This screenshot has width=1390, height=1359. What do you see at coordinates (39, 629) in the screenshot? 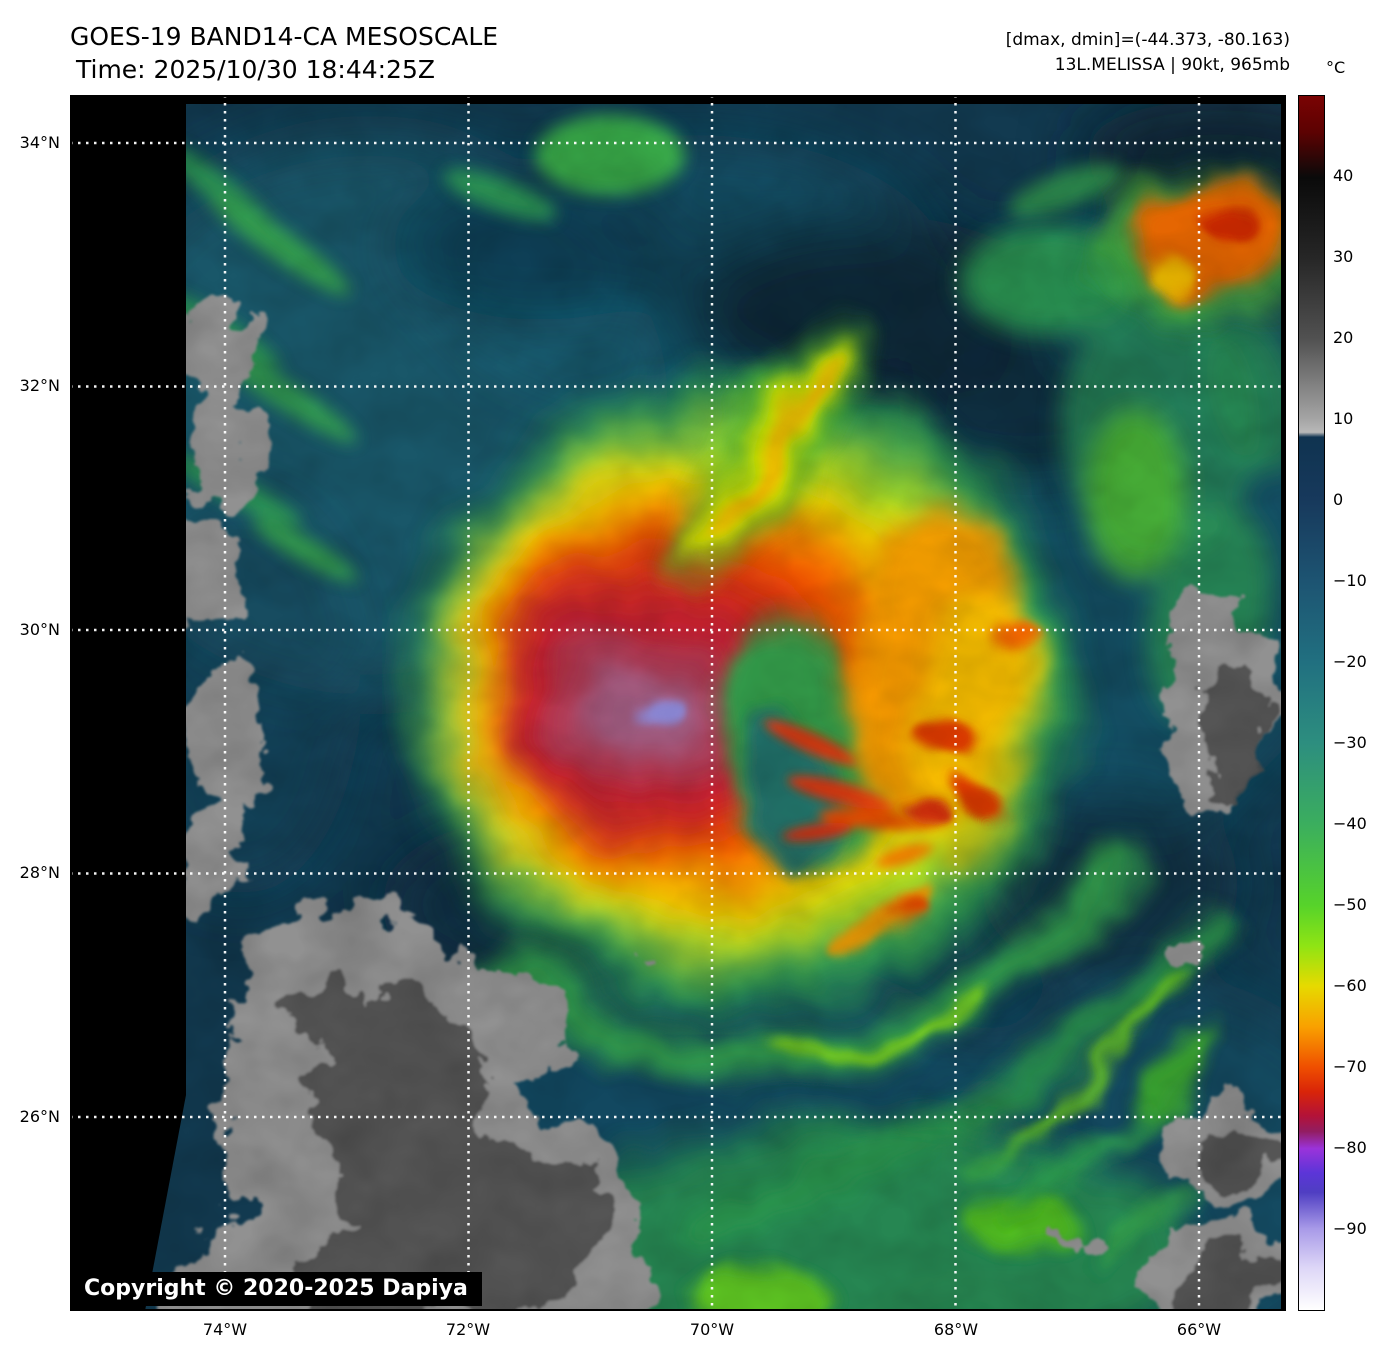
I see `lat-label: 30°N` at bounding box center [39, 629].